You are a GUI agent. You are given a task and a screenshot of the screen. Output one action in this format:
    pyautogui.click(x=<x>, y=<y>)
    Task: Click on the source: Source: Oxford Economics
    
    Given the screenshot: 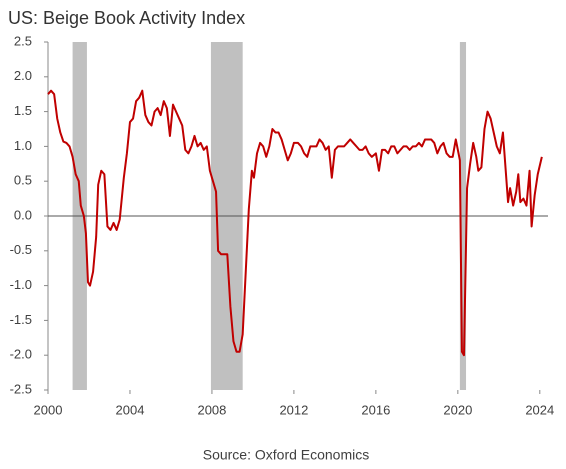 What is the action you would take?
    pyautogui.click(x=286, y=455)
    